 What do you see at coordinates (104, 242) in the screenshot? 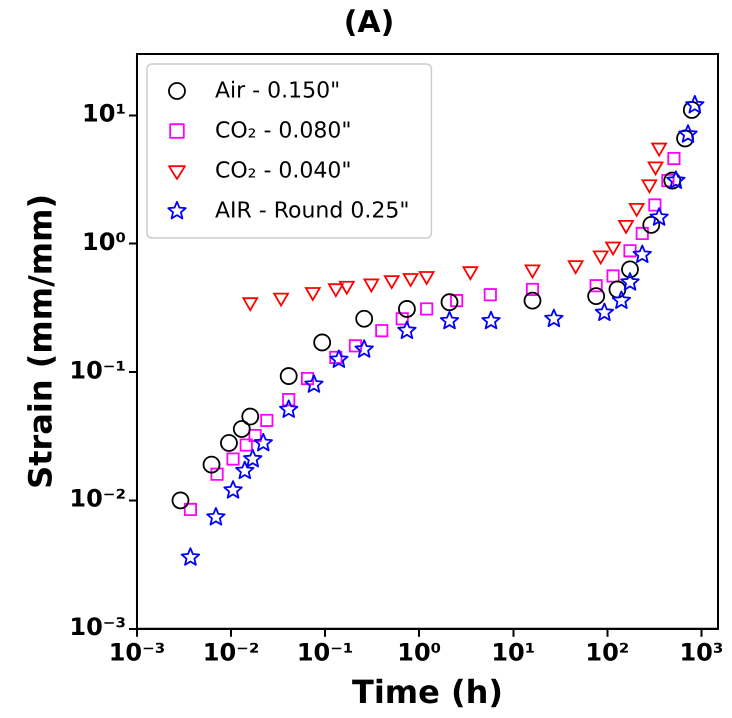
I see `y-tick-label: 10⁰` at bounding box center [104, 242].